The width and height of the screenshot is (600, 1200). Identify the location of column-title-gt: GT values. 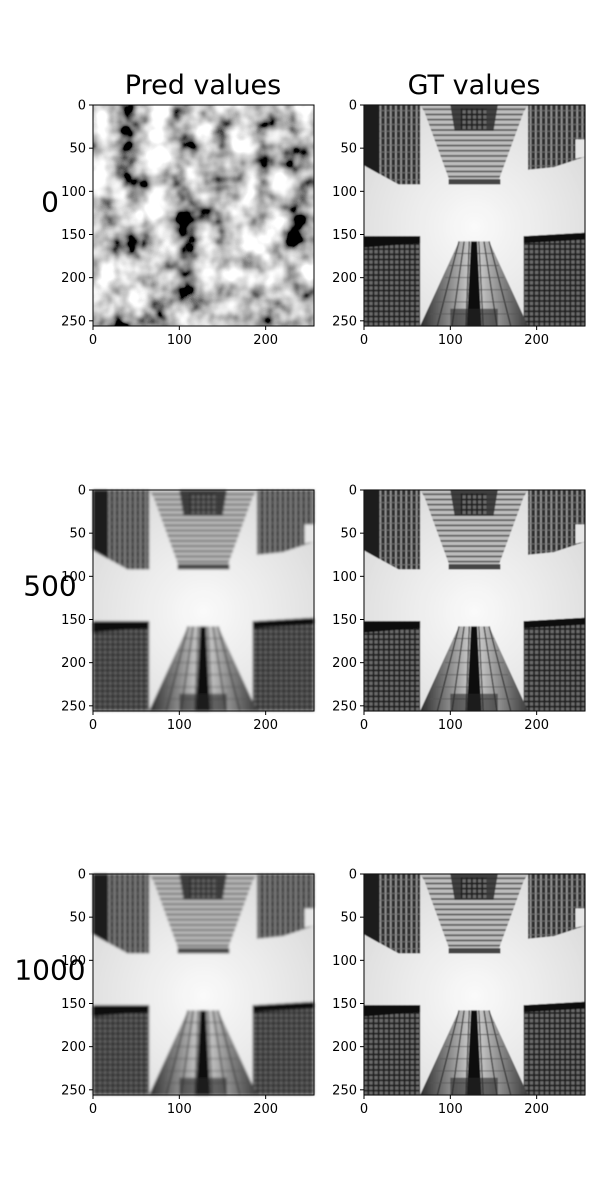
(474, 85).